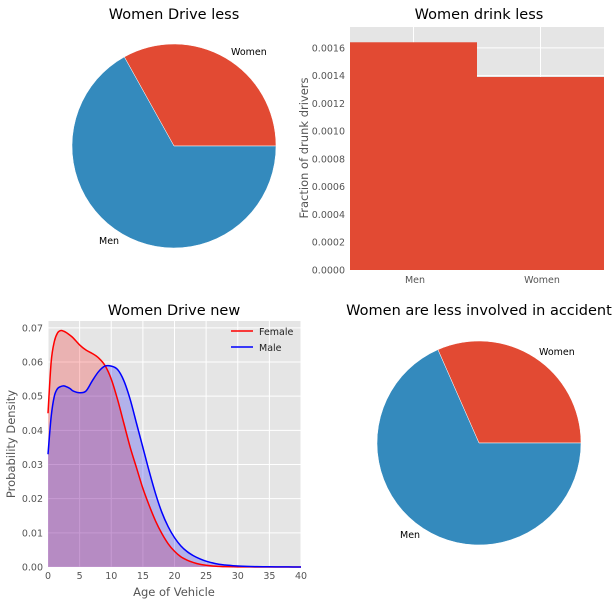 Image resolution: width=616 pixels, height=604 pixels. What do you see at coordinates (328, 48) in the screenshot?
I see `y-tick-label: 0.0016` at bounding box center [328, 48].